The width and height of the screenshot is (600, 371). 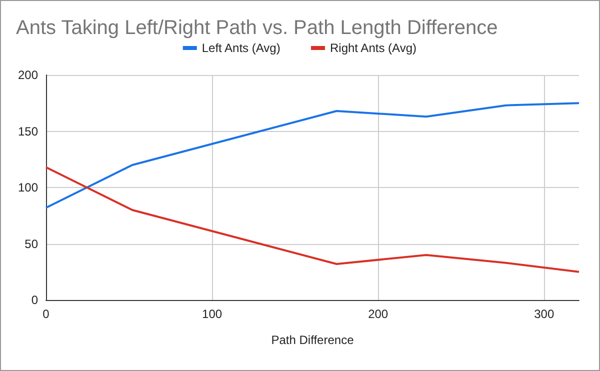 I want to click on legend-label: Left Ants (Avg), so click(x=241, y=48).